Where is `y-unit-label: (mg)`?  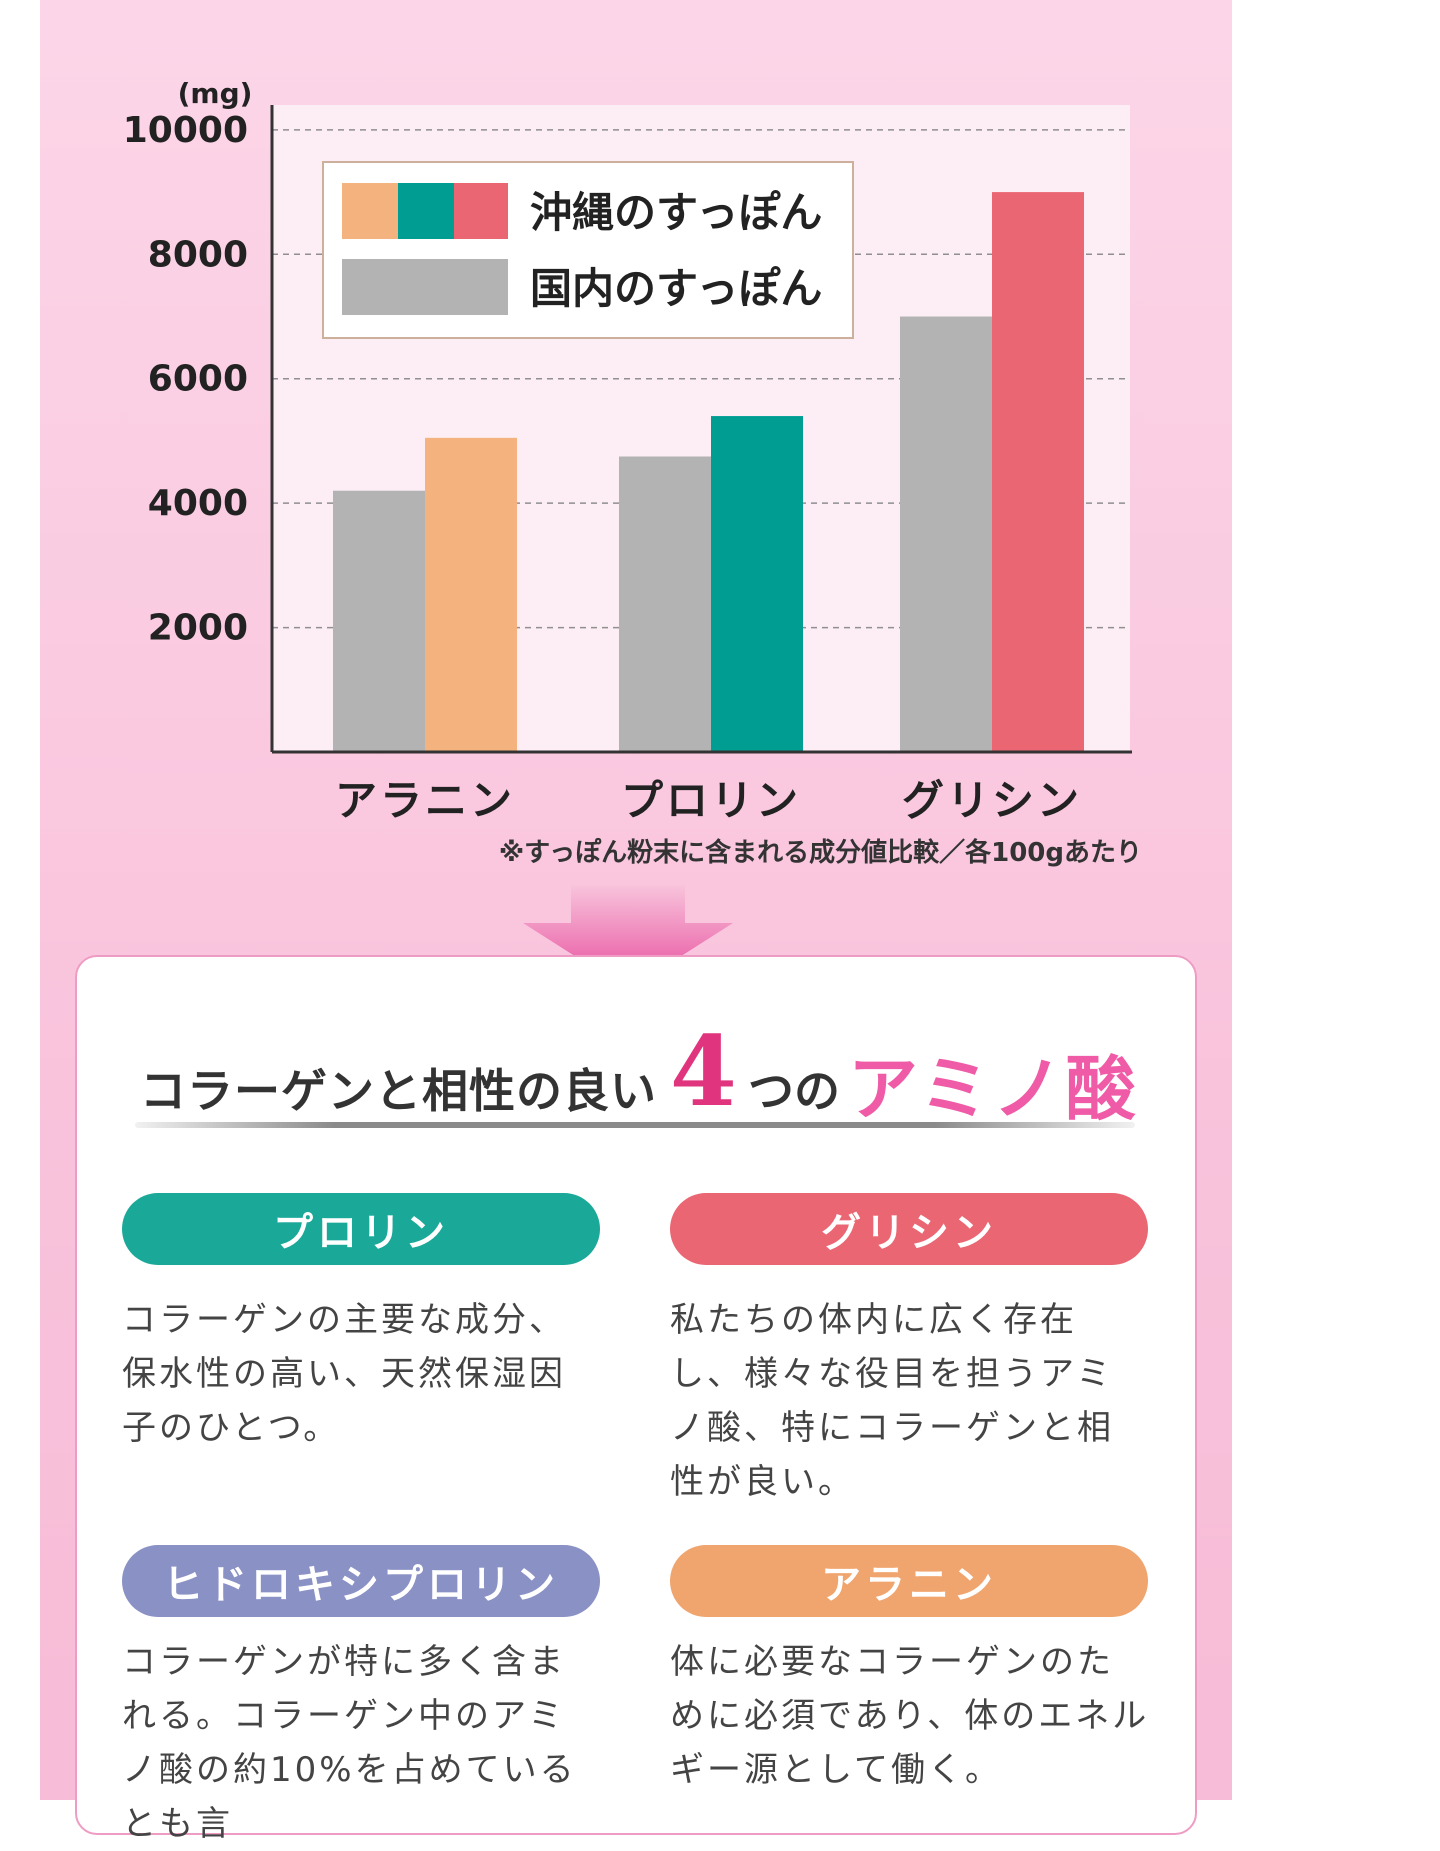
y-unit-label: (mg) is located at coordinates (215, 93).